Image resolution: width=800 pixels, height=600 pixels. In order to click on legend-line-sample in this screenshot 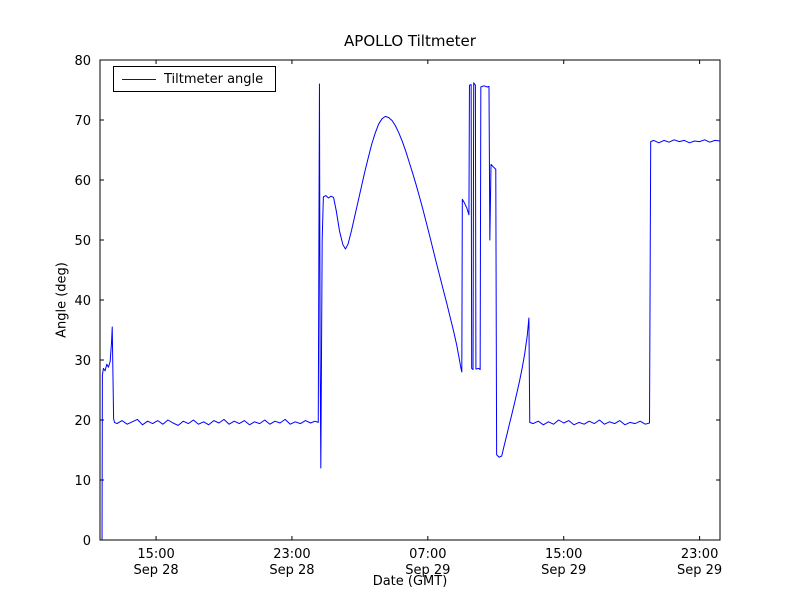, I will do `click(139, 79)`.